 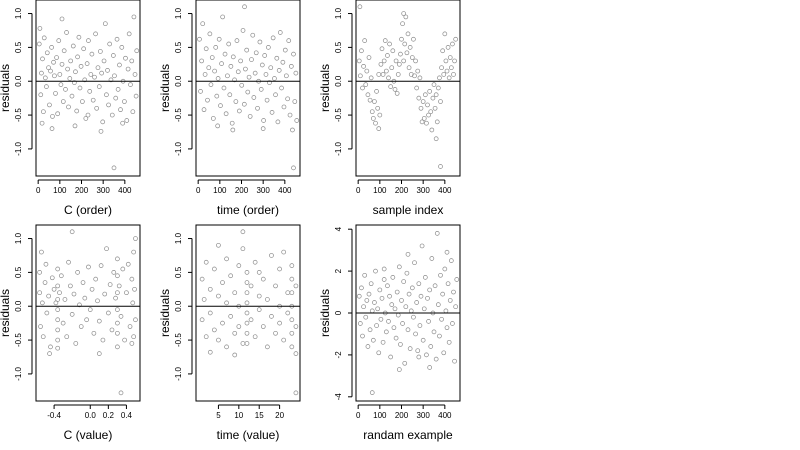 I want to click on x-axis: 0 100 200 300 400, so click(x=404, y=412).